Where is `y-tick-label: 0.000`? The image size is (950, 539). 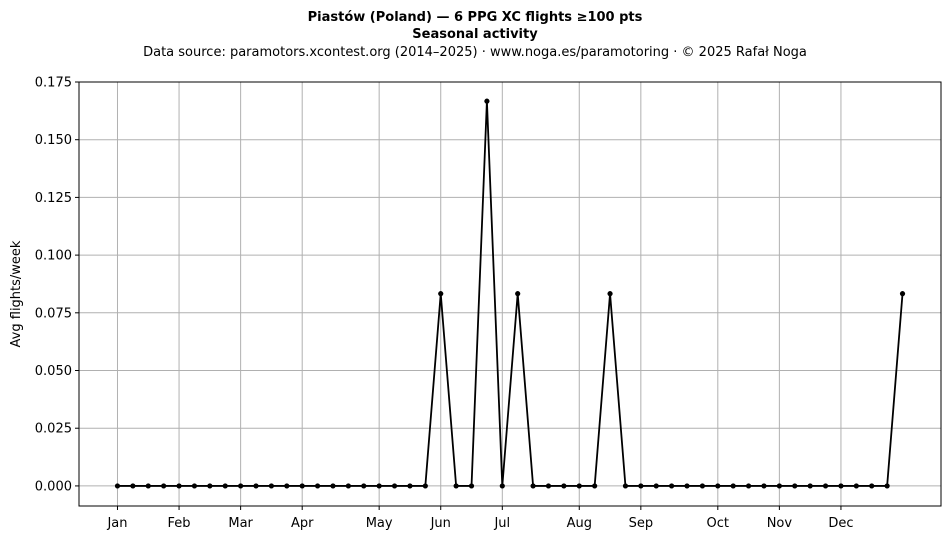 y-tick-label: 0.000 is located at coordinates (53, 486).